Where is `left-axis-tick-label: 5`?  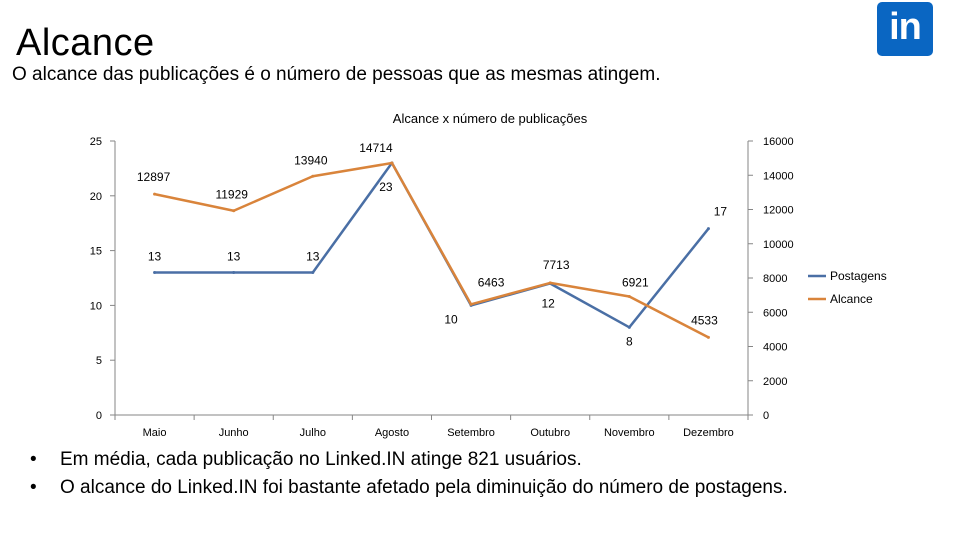 left-axis-tick-label: 5 is located at coordinates (99, 361).